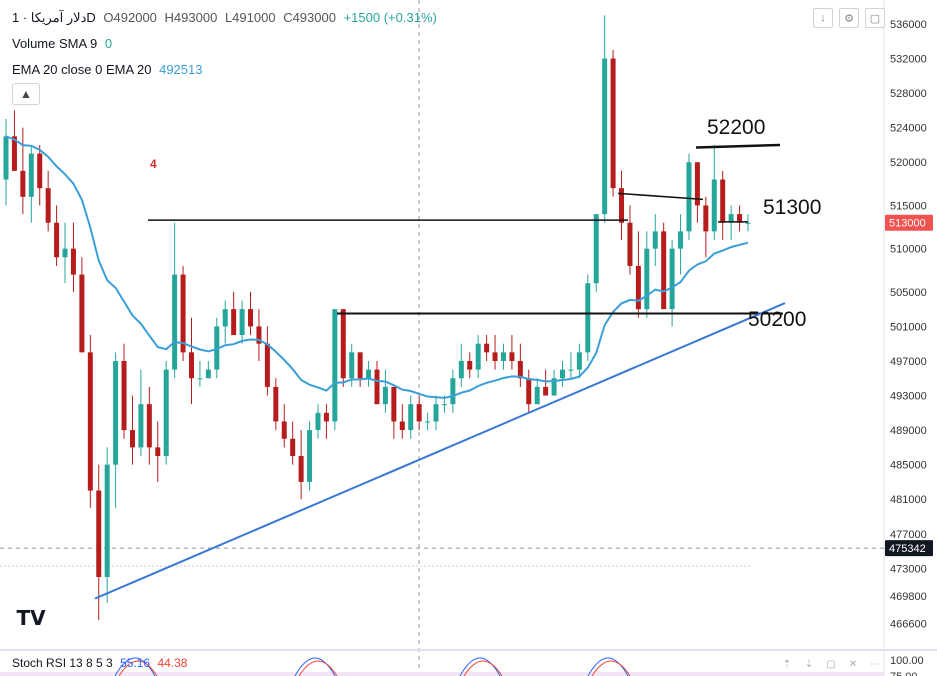 The width and height of the screenshot is (937, 676). What do you see at coordinates (660, 196) in the screenshot?
I see `level-line-mid` at bounding box center [660, 196].